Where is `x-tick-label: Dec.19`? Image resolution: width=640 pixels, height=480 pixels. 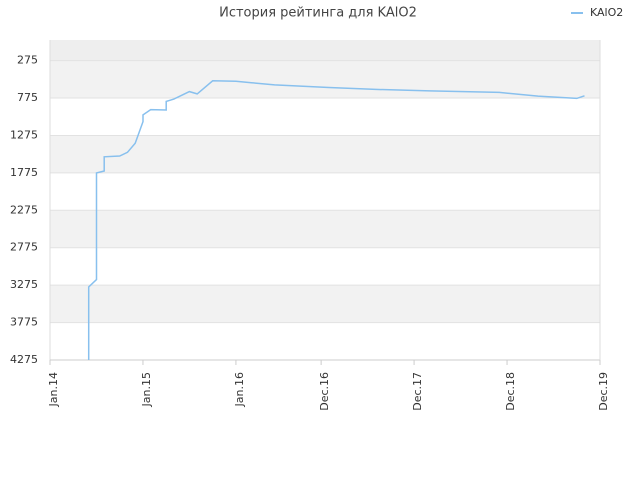
x-tick-label: Dec.19 is located at coordinates (603, 391).